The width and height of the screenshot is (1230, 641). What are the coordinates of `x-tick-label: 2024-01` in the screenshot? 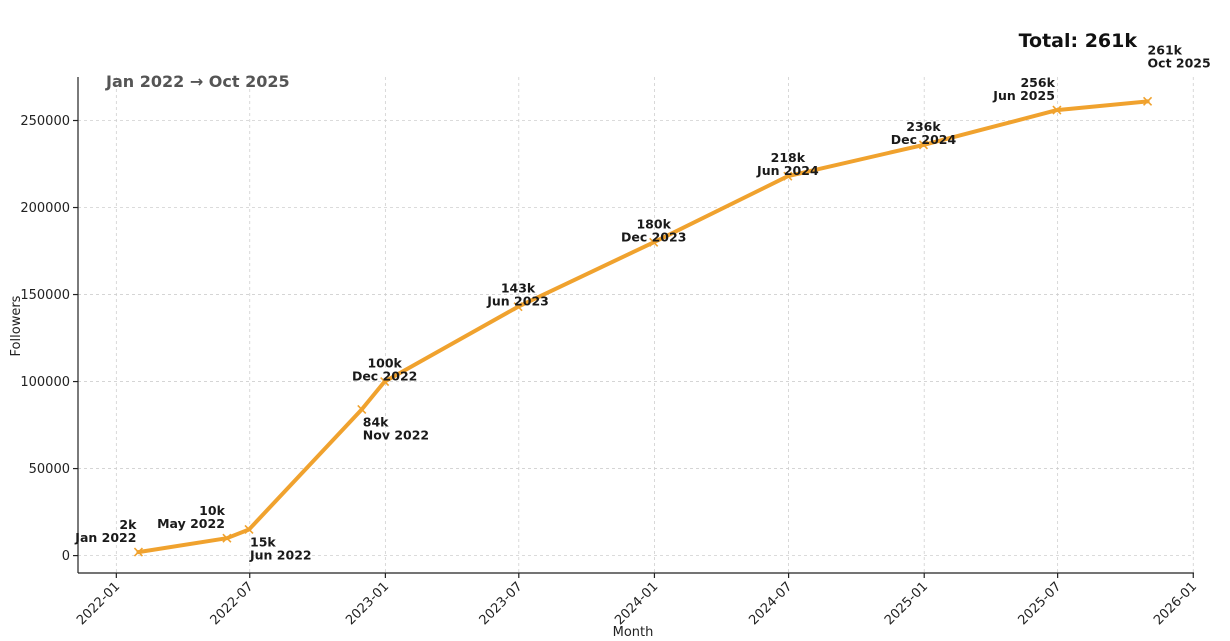 It's located at (636, 603).